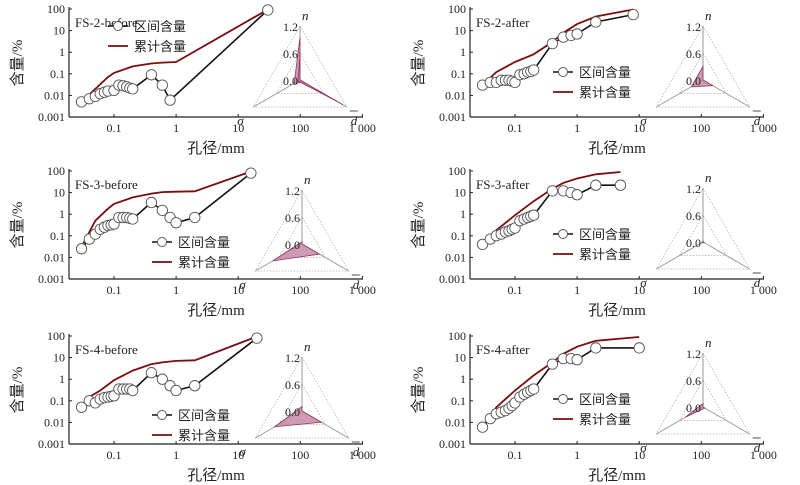 The image size is (800, 485). I want to click on cumulative-content-line, so click(557, 47).